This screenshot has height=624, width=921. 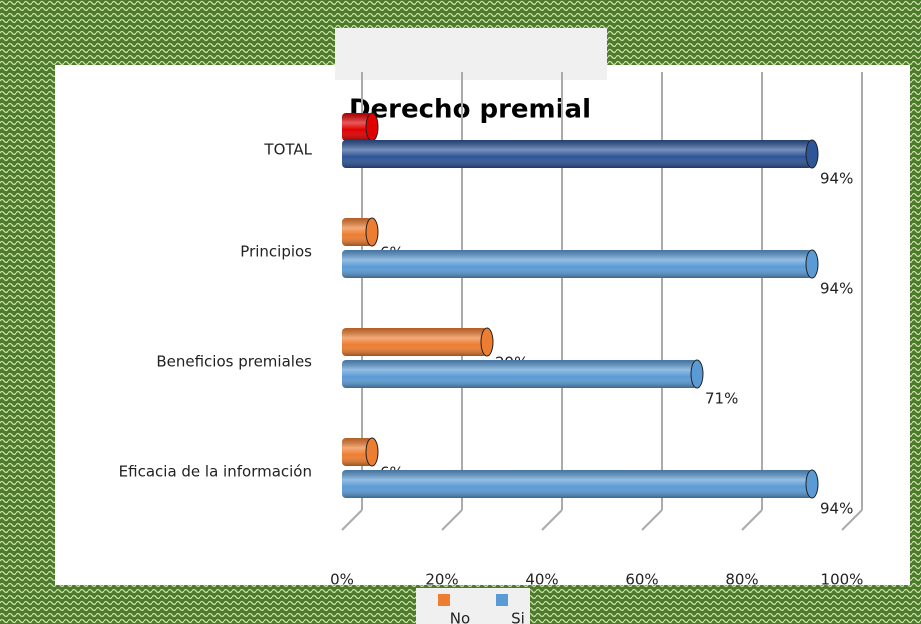 I want to click on y-tick-label: TOTAL, so click(x=287, y=150).